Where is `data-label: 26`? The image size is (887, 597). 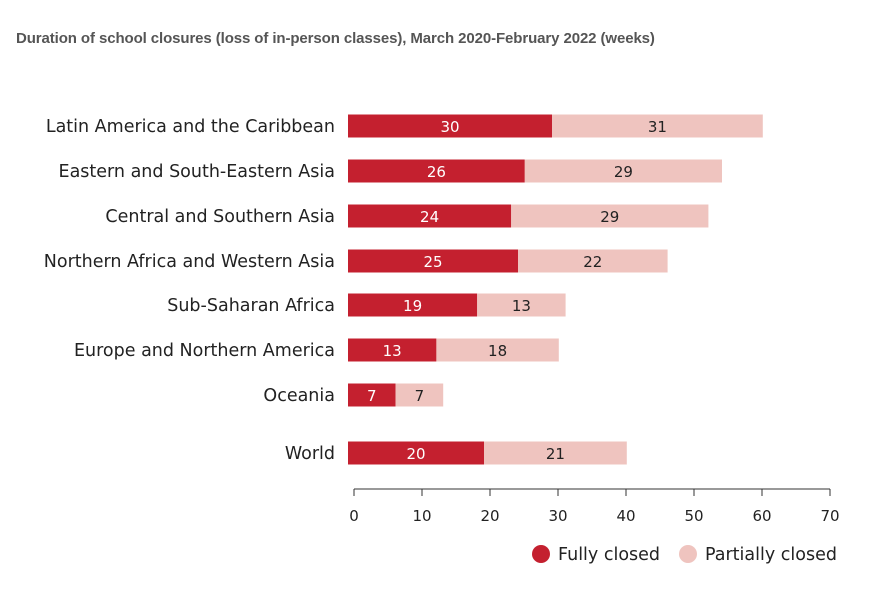
data-label: 26 is located at coordinates (436, 172).